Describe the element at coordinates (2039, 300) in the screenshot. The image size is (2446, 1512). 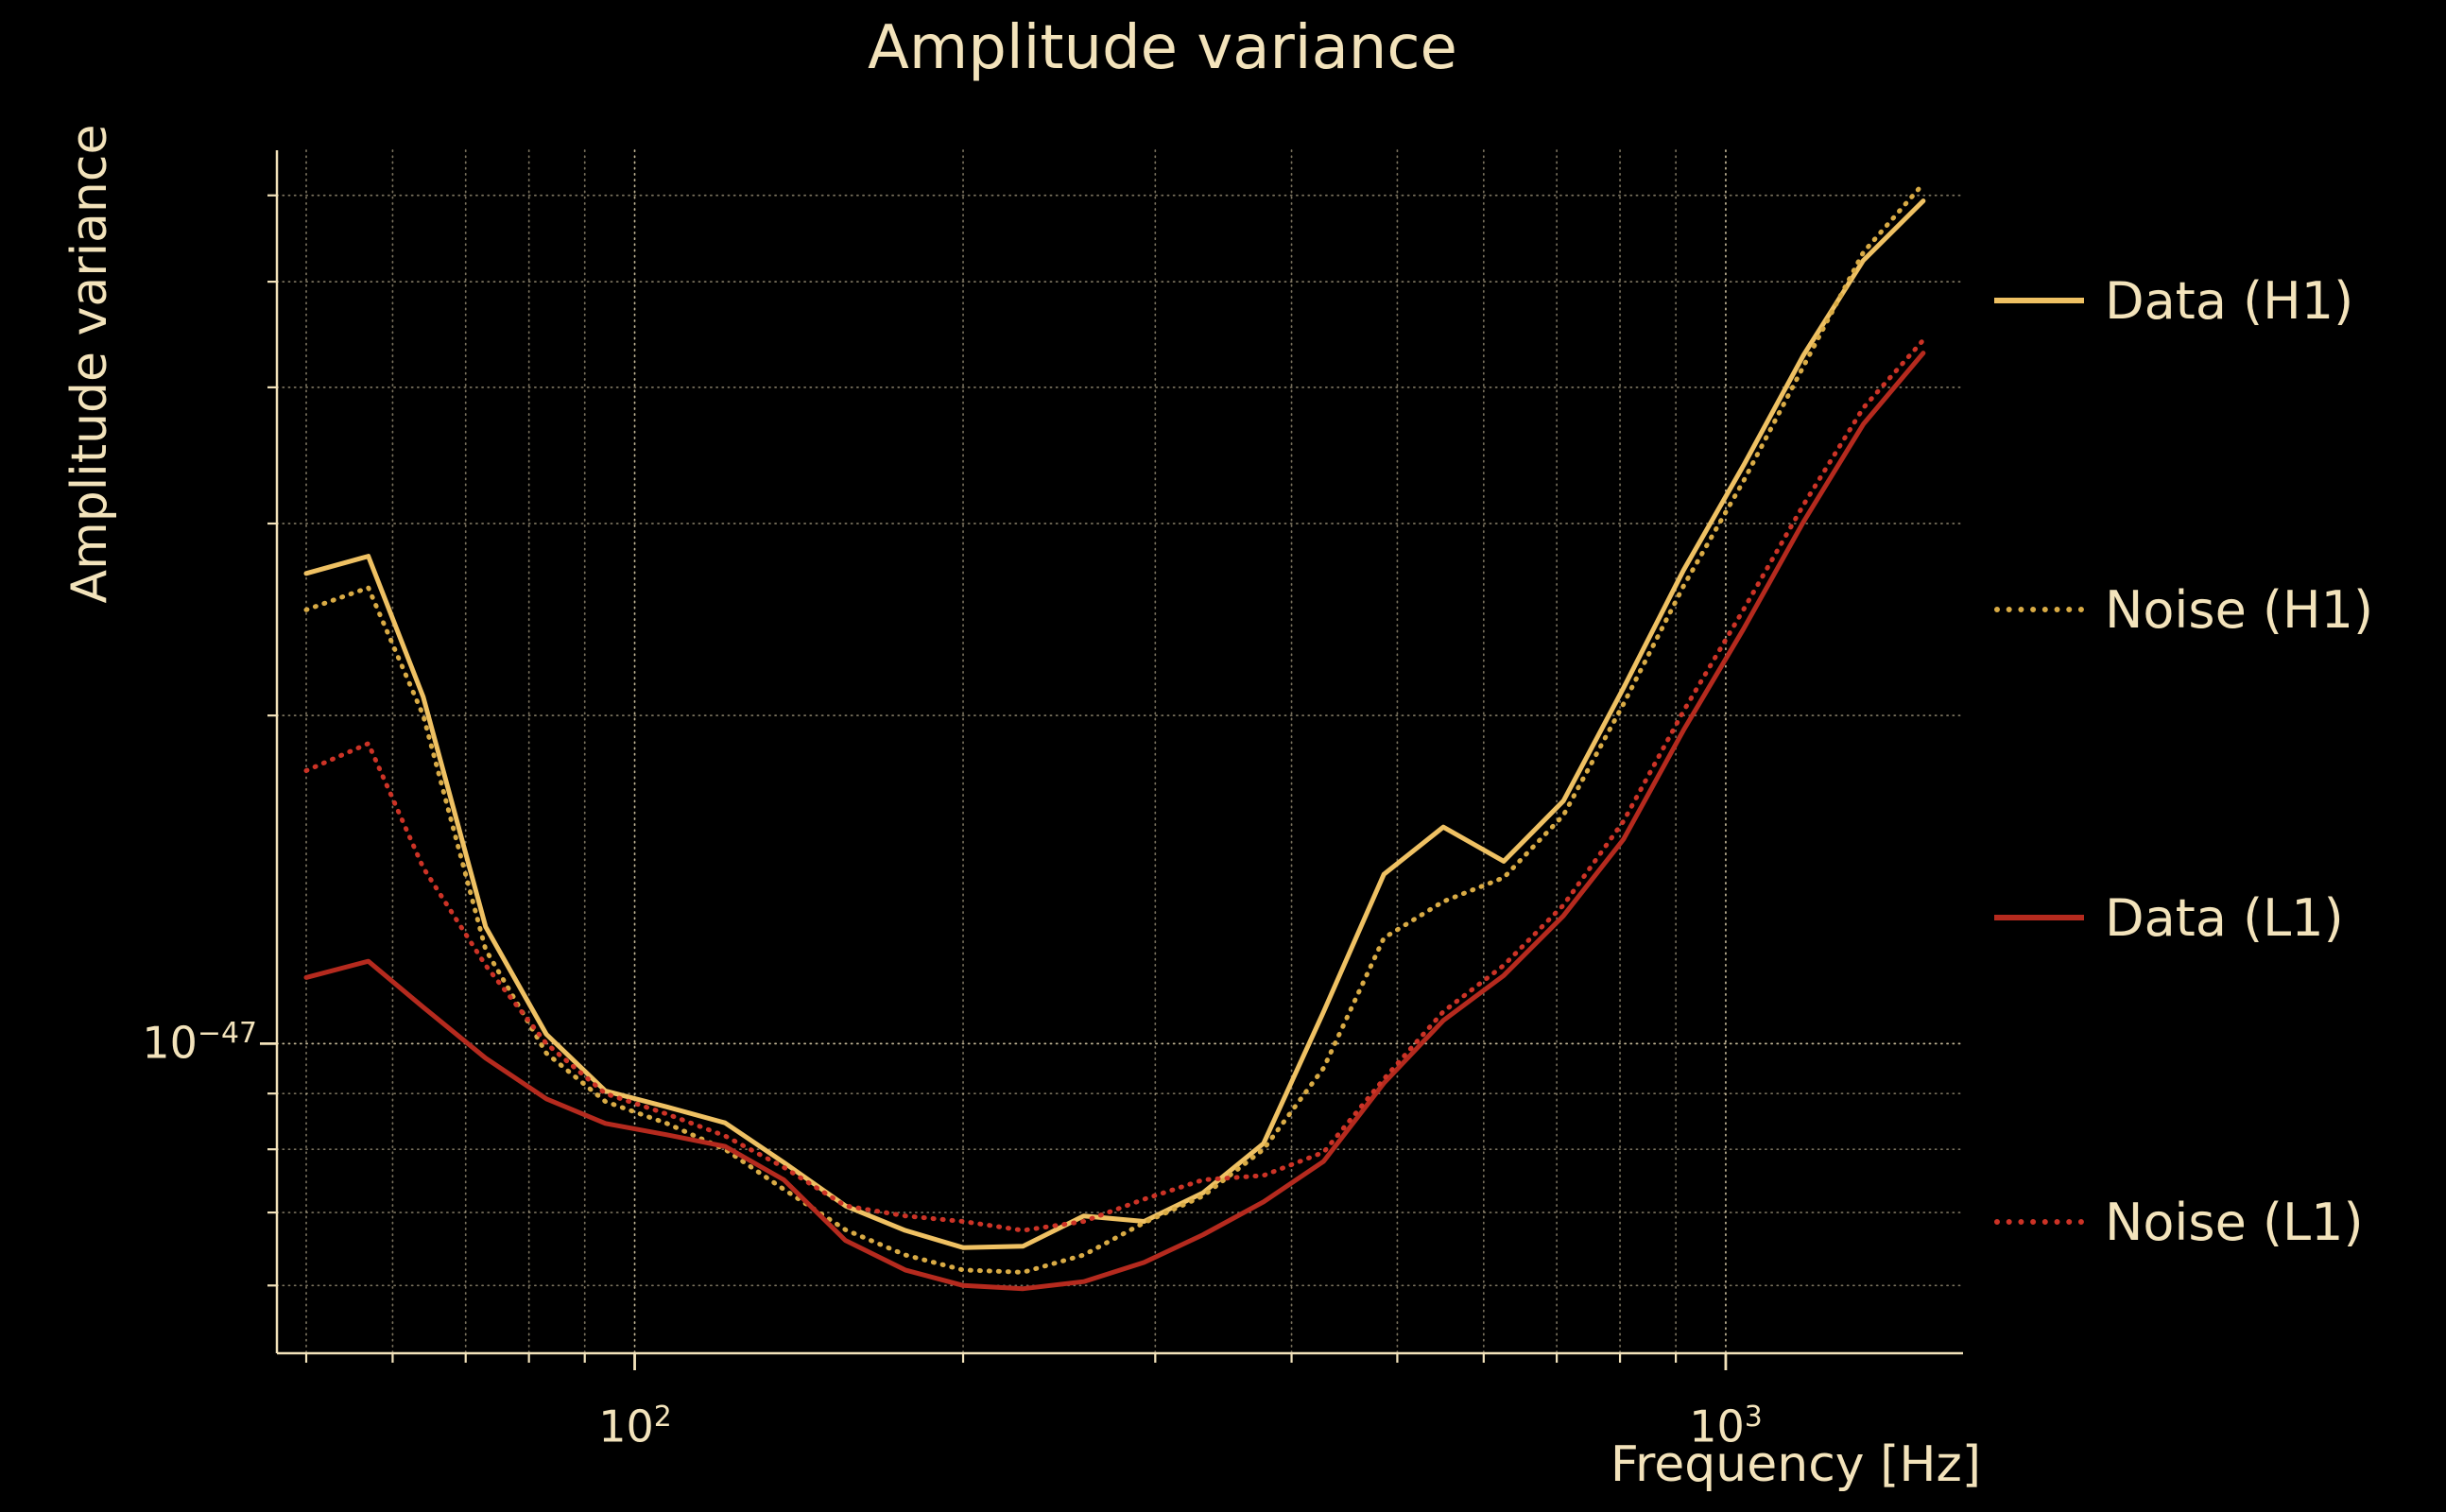
I see `legend-line-sample-data-h1` at that location.